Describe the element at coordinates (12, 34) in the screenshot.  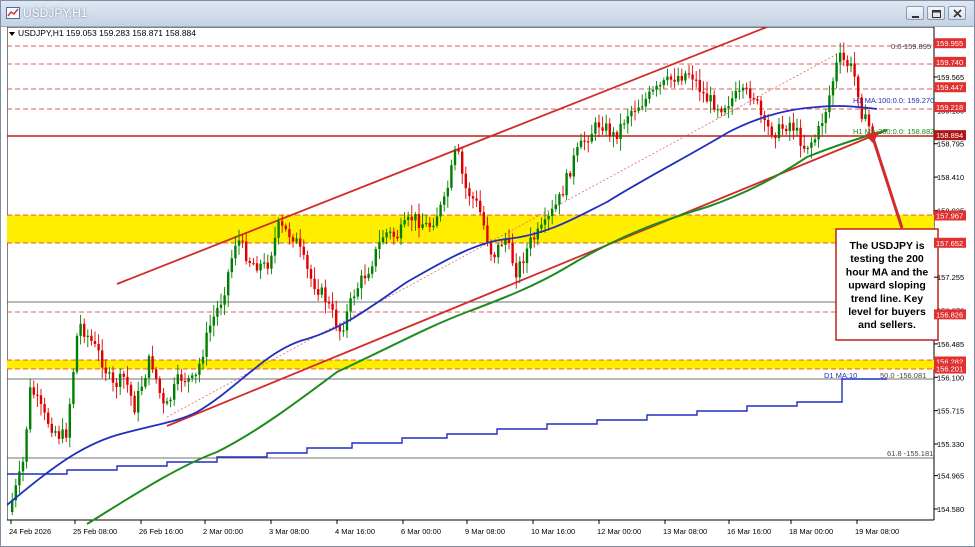
I see `dropdown-triangle-icon` at that location.